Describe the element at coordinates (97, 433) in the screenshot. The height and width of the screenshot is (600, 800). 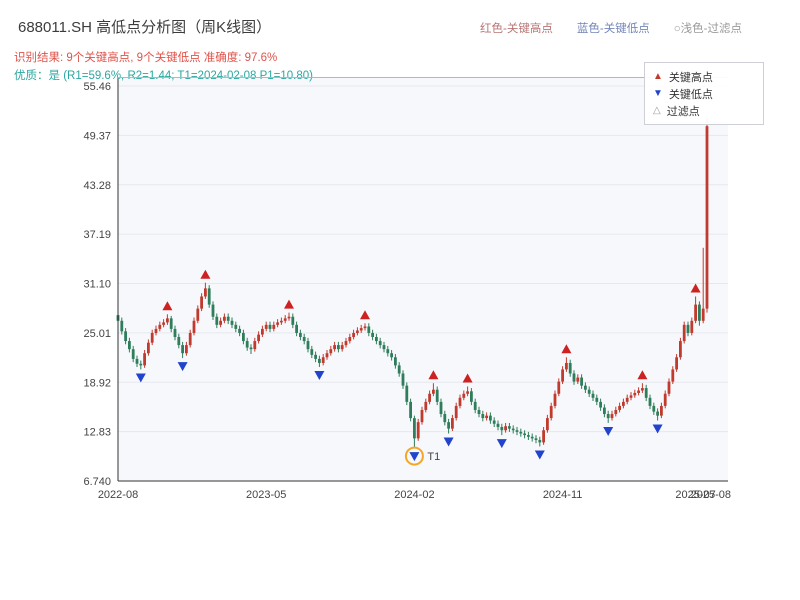
I see `svg-text: 12.83` at that location.